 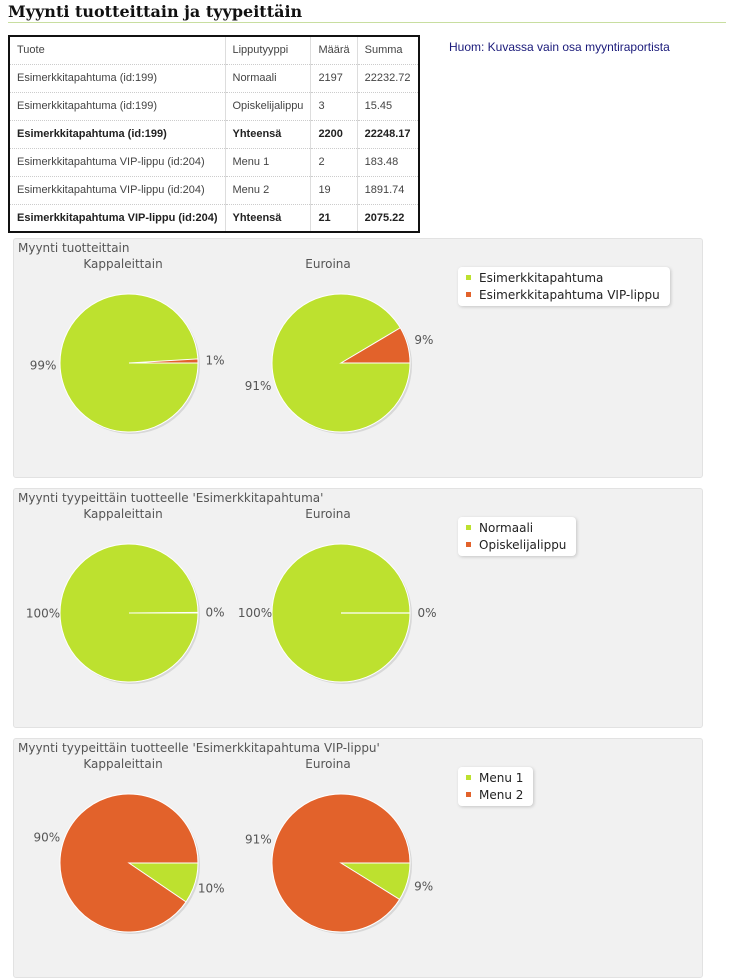 I want to click on cell-quantity: 2200, so click(x=334, y=134).